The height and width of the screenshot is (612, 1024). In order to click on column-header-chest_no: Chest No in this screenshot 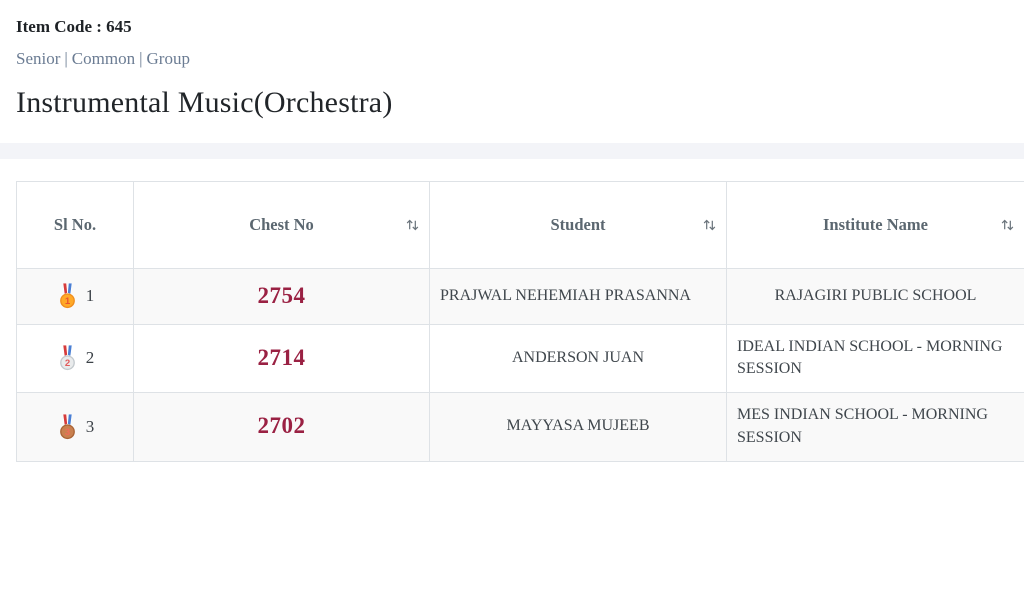, I will do `click(281, 225)`.